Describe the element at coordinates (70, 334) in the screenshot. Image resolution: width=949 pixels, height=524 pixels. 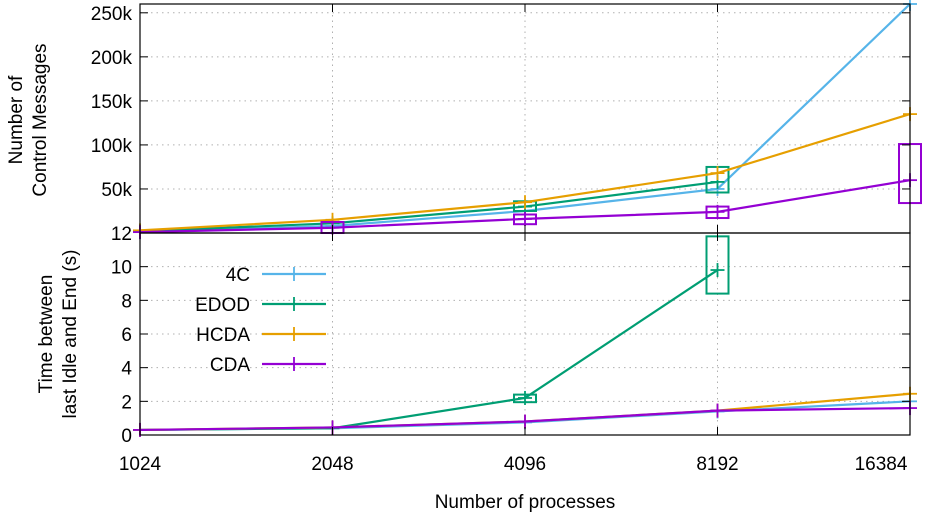
I see `bottom-y-axis-label-line2: last Idle and End (s)` at that location.